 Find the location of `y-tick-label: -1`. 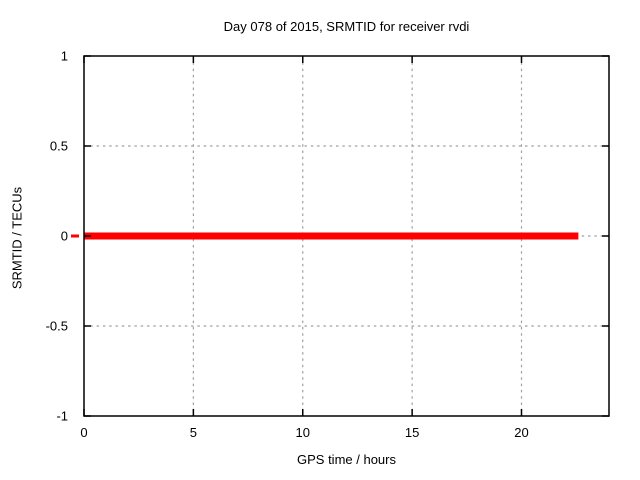

y-tick-label: -1 is located at coordinates (62, 416).